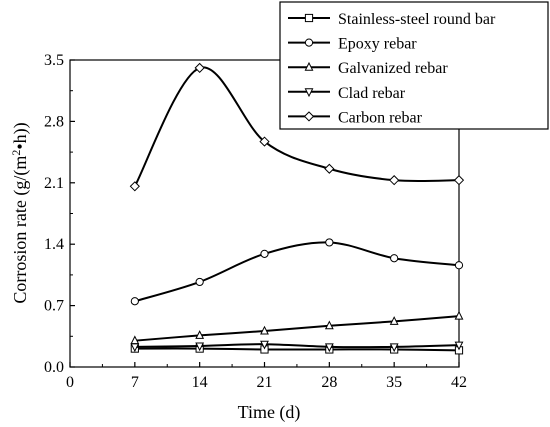  I want to click on legend-item-epoxy-rebar: Epoxy rebar, so click(352, 44).